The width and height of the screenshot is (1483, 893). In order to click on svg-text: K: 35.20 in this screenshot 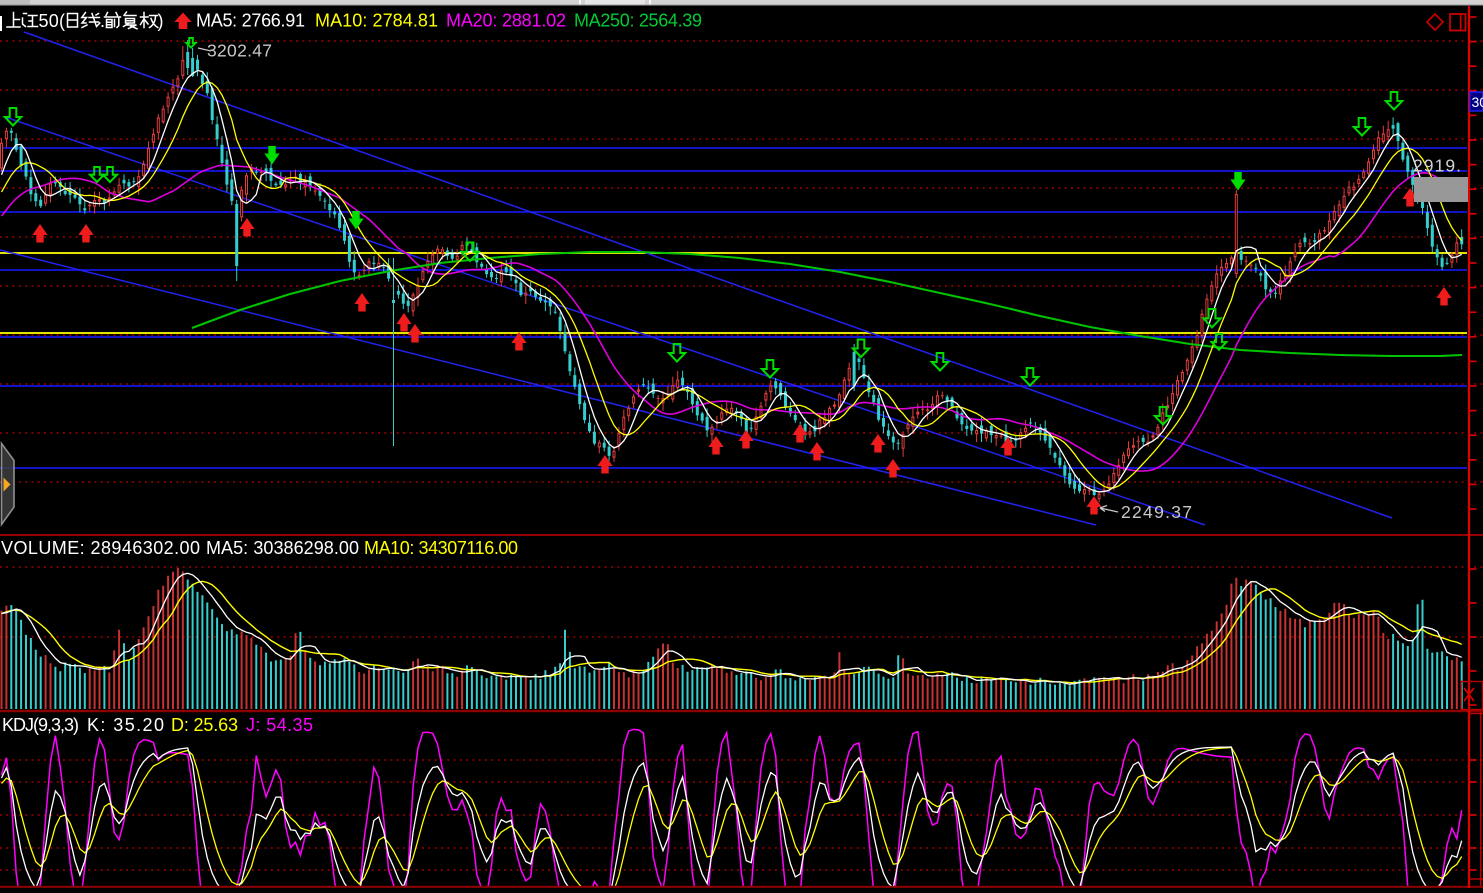, I will do `click(125, 725)`.